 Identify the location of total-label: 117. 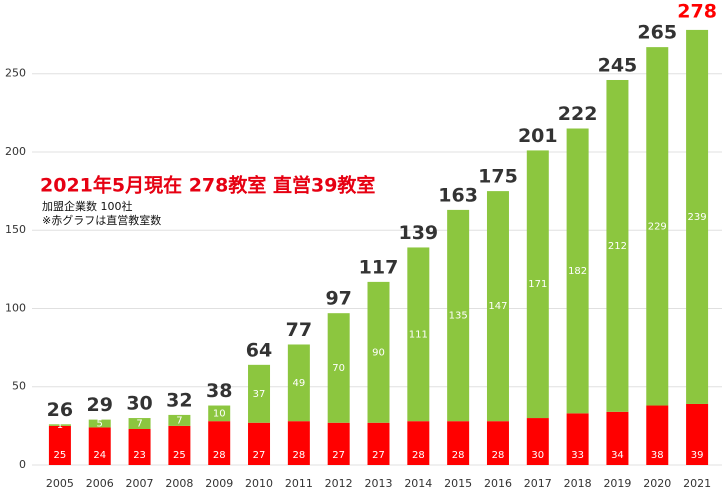
(379, 267).